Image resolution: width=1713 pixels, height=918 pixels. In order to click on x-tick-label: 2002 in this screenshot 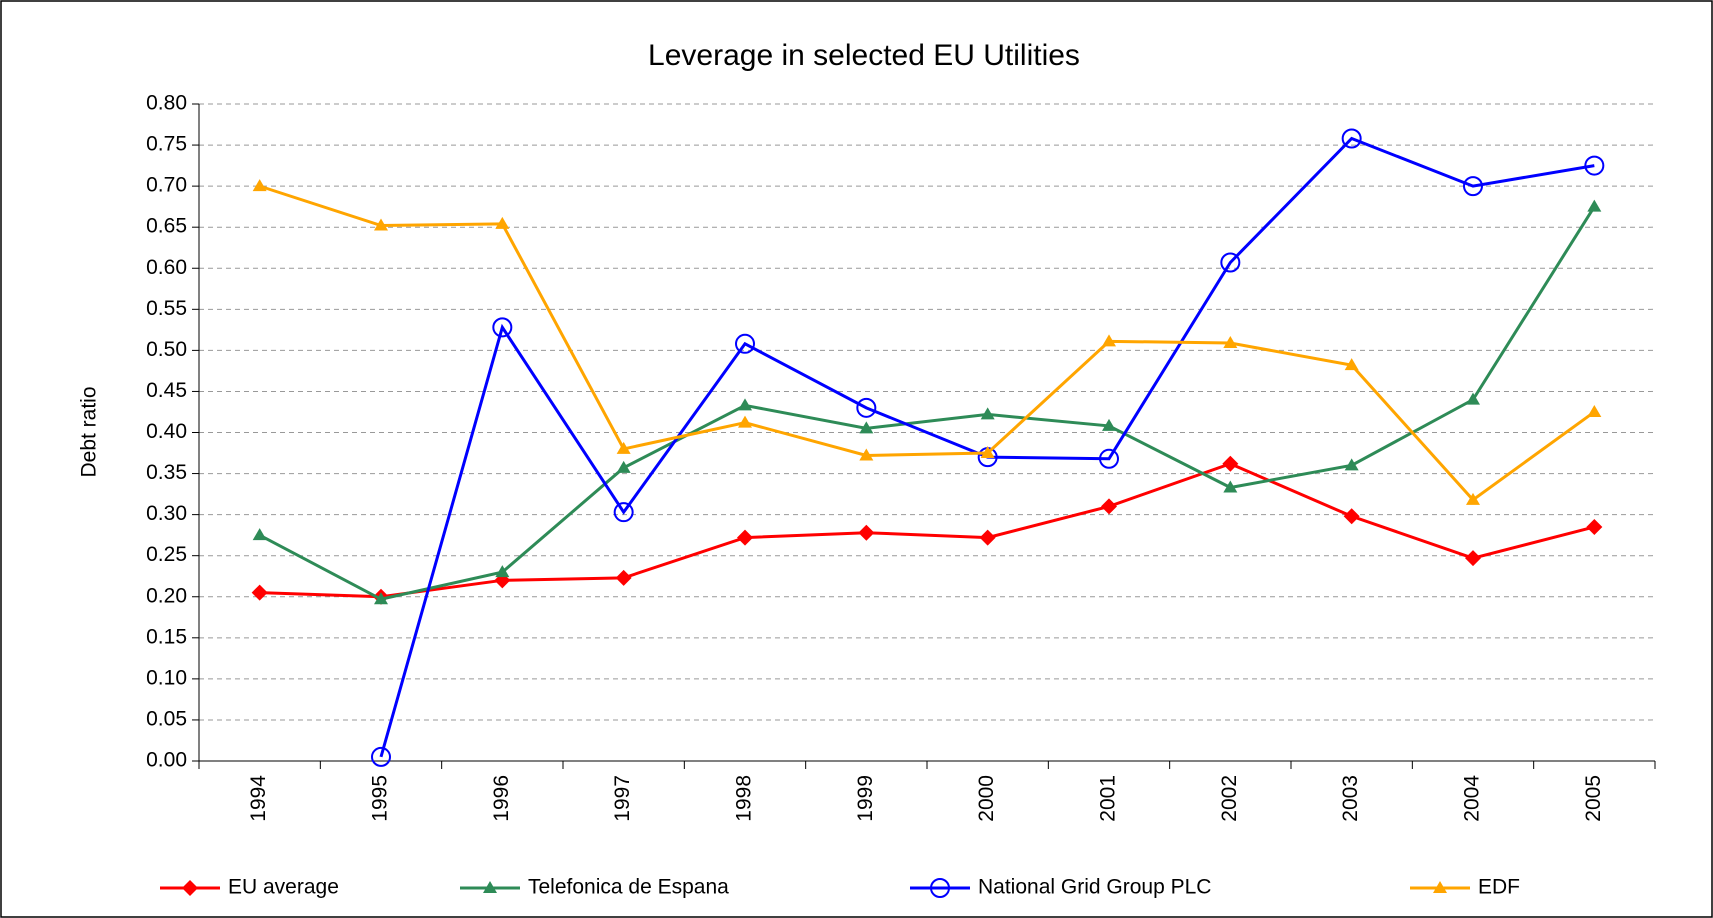, I will do `click(1229, 798)`.